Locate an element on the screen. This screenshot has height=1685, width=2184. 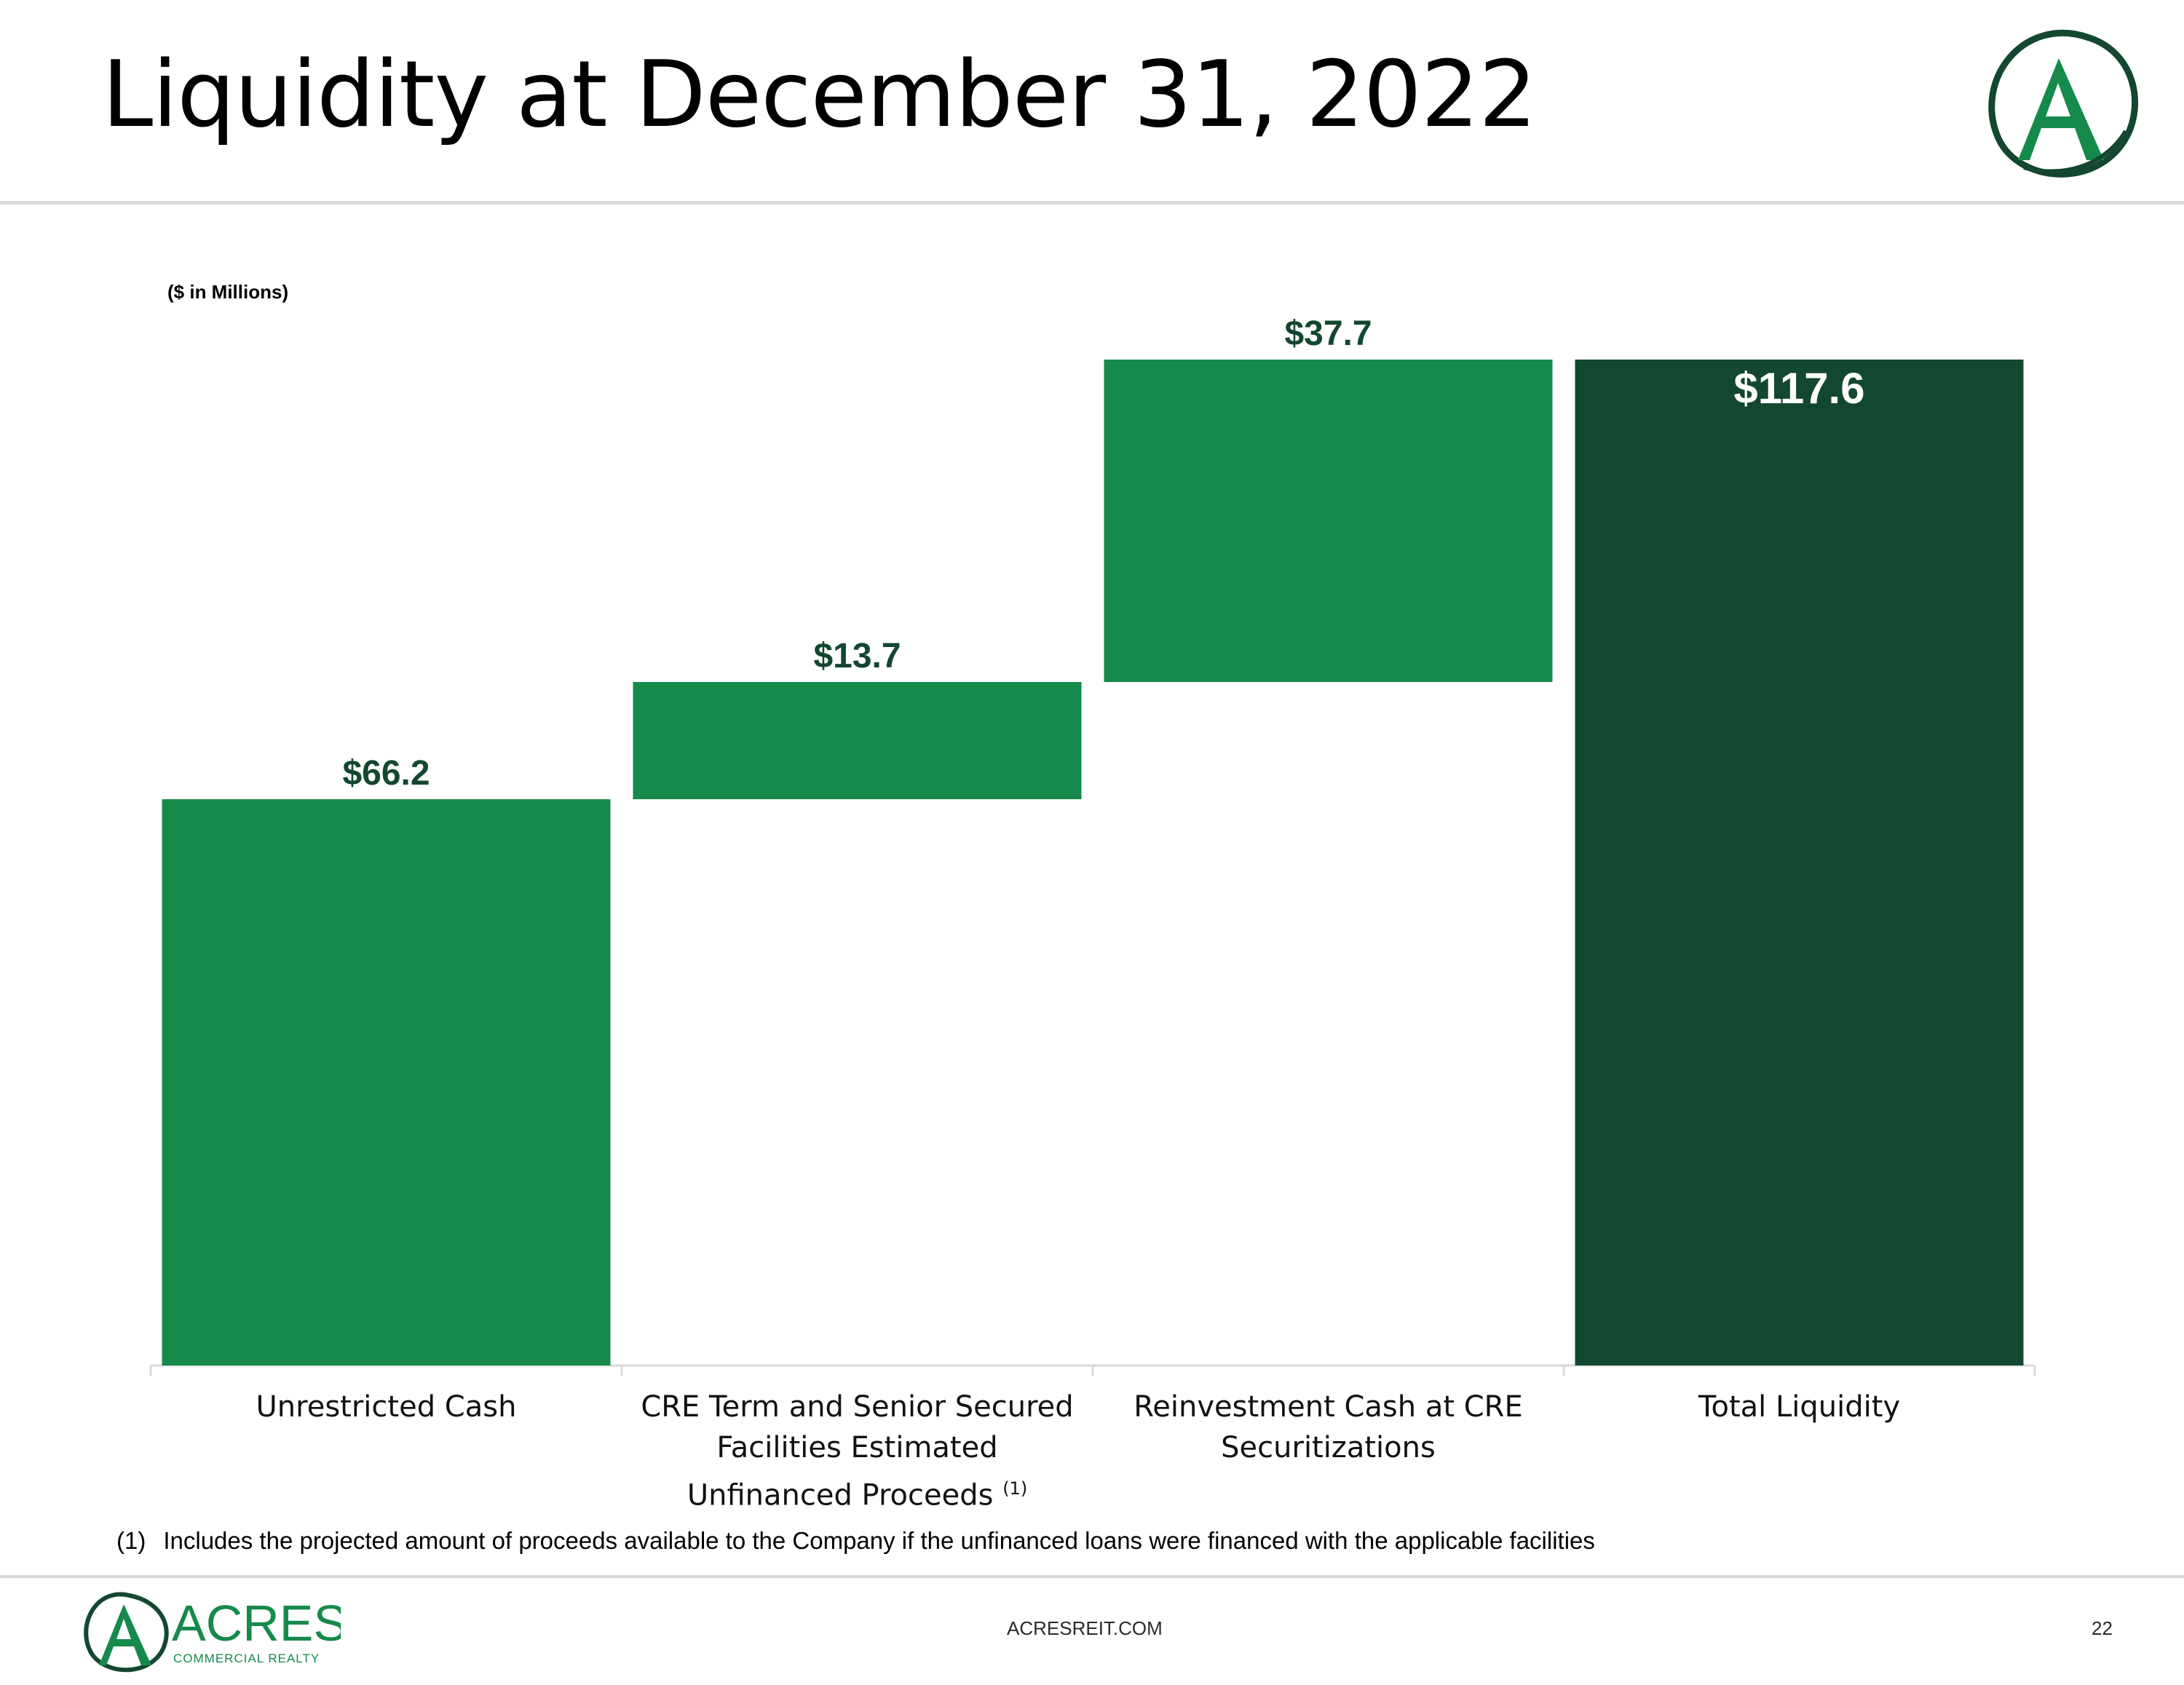
category-label-text: Unrestricted Cash is located at coordinates (386, 1407).